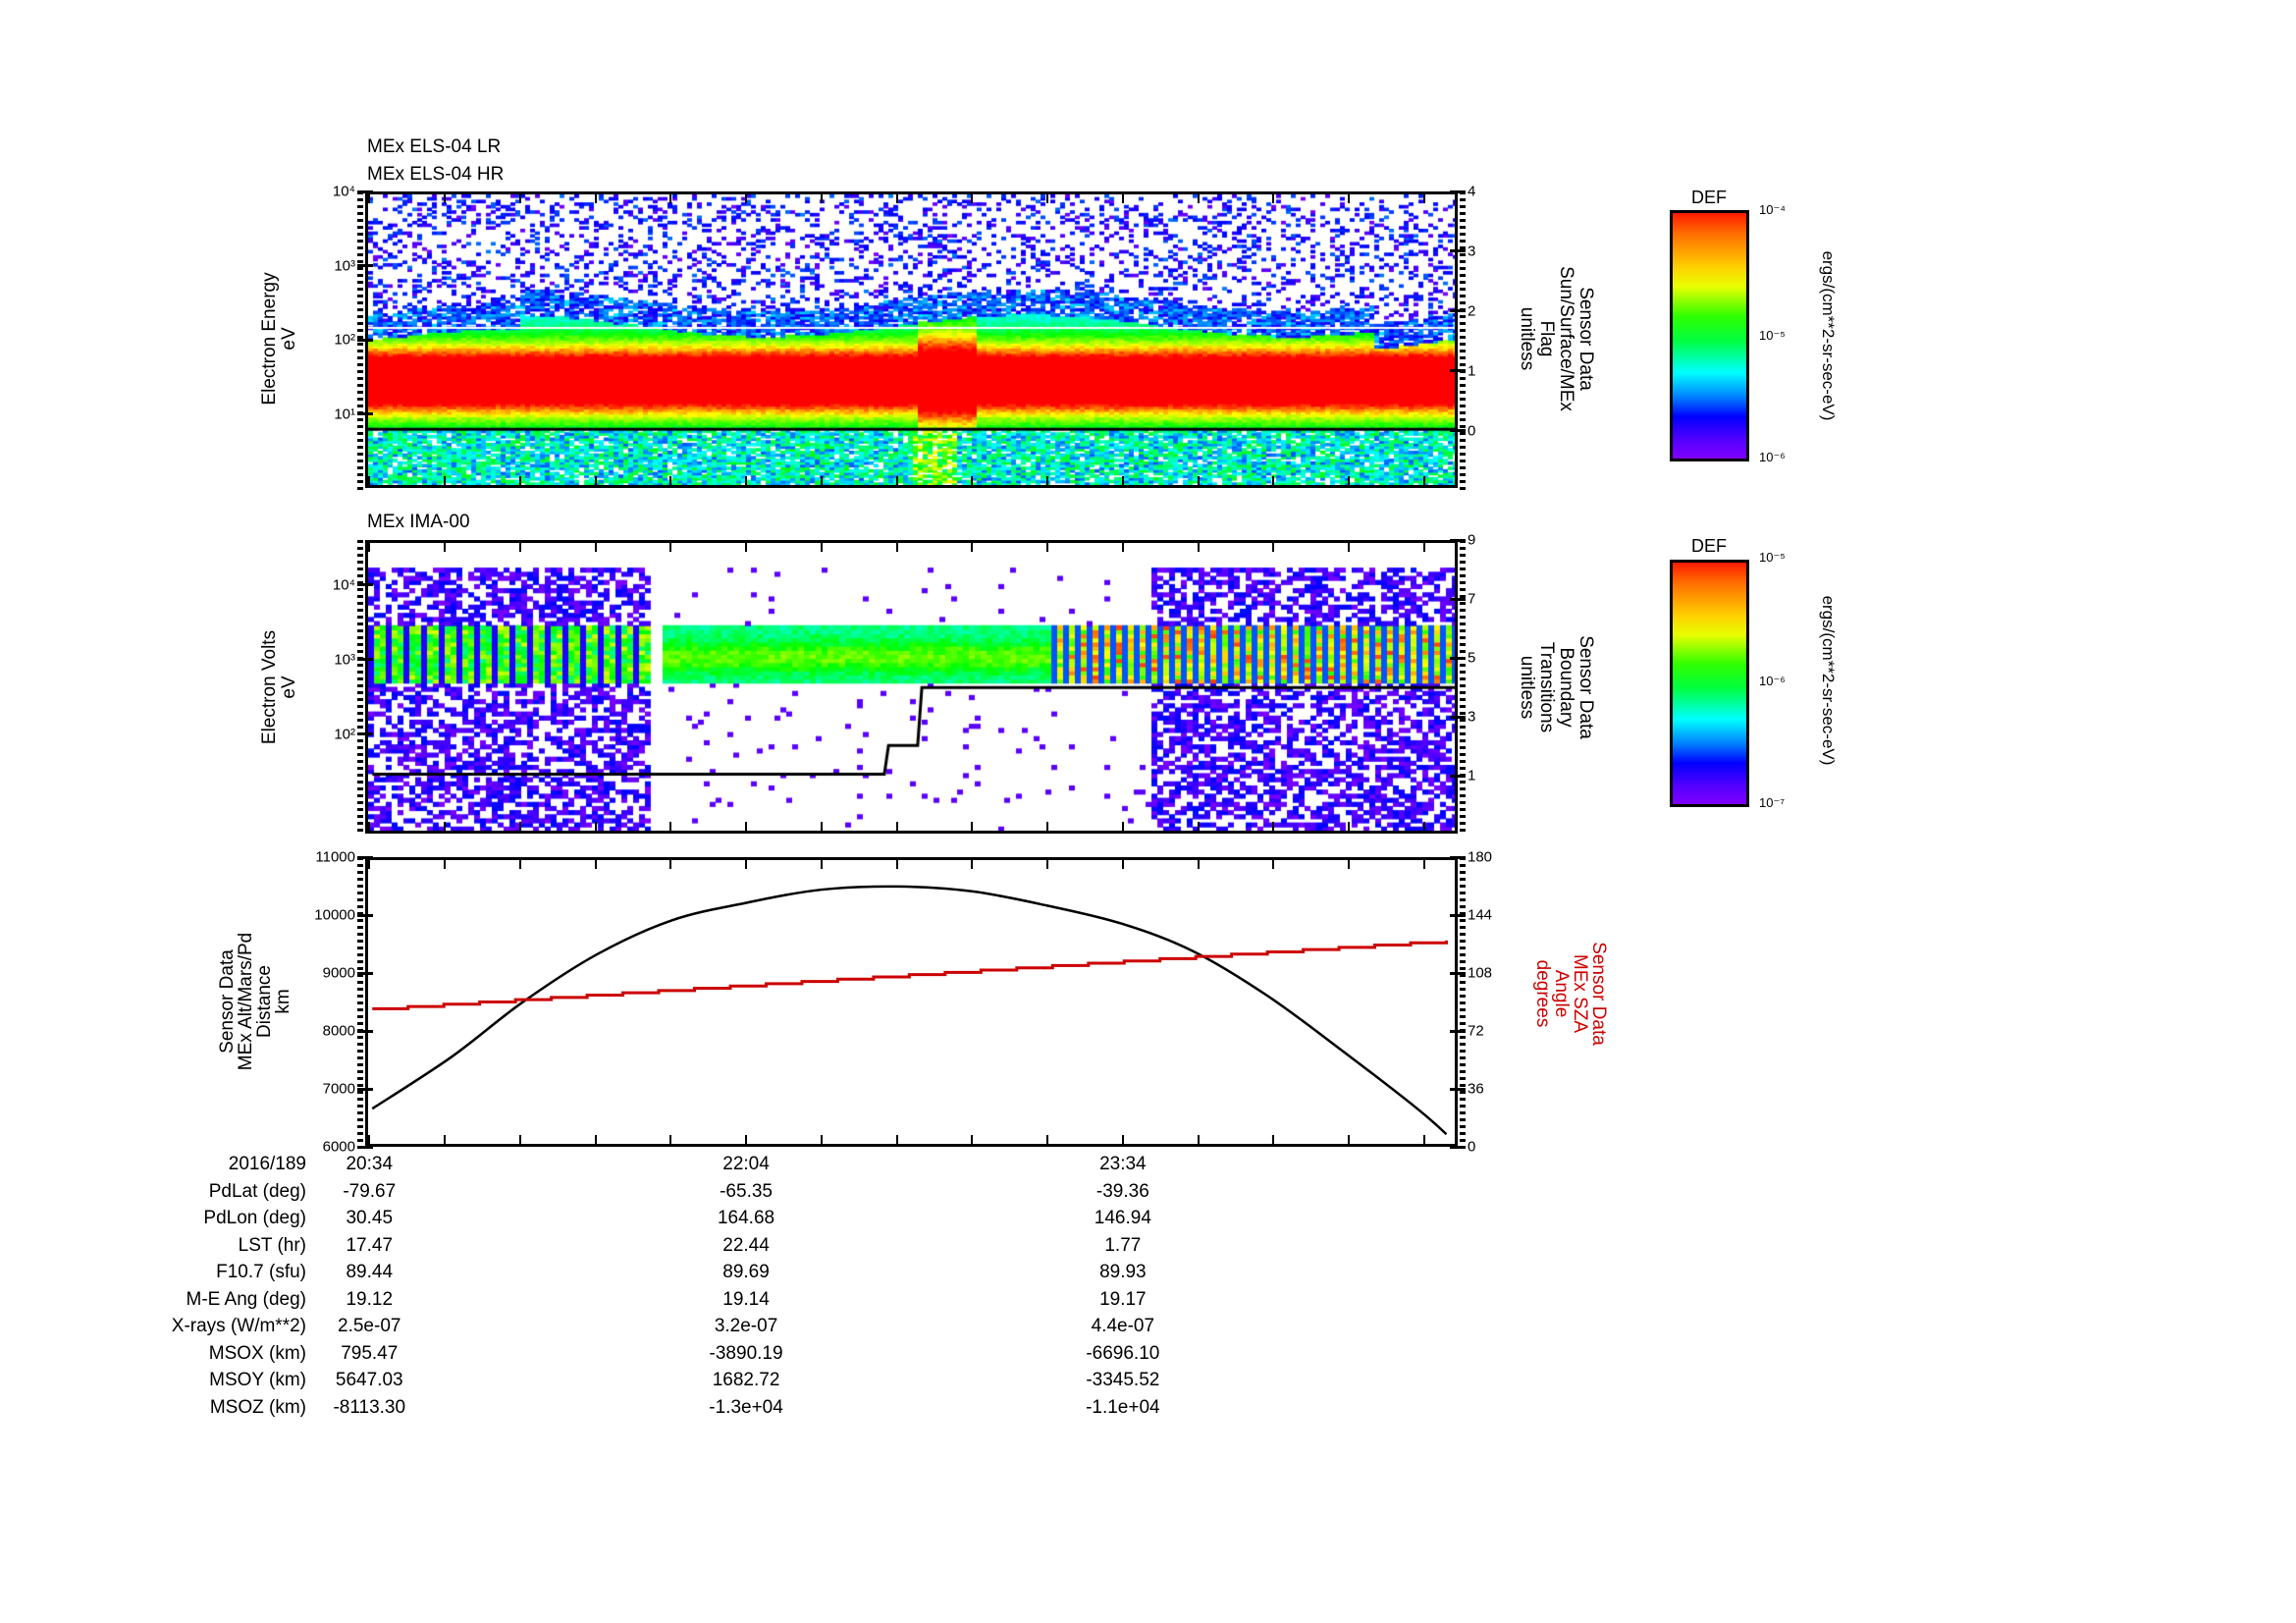 The width and height of the screenshot is (2296, 1623). I want to click on colorbar2-units: ergs/(cm**2-sr-sec-eV), so click(1829, 680).